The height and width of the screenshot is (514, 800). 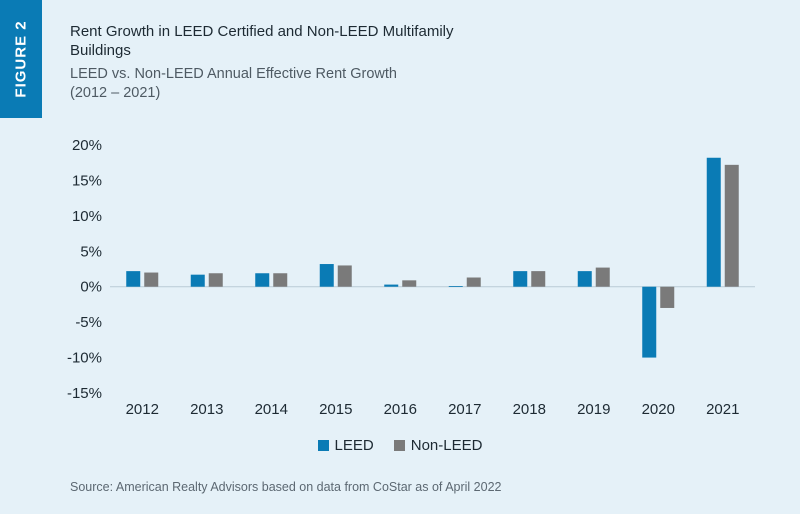 I want to click on legend-item-leed: LEED, so click(x=345, y=445).